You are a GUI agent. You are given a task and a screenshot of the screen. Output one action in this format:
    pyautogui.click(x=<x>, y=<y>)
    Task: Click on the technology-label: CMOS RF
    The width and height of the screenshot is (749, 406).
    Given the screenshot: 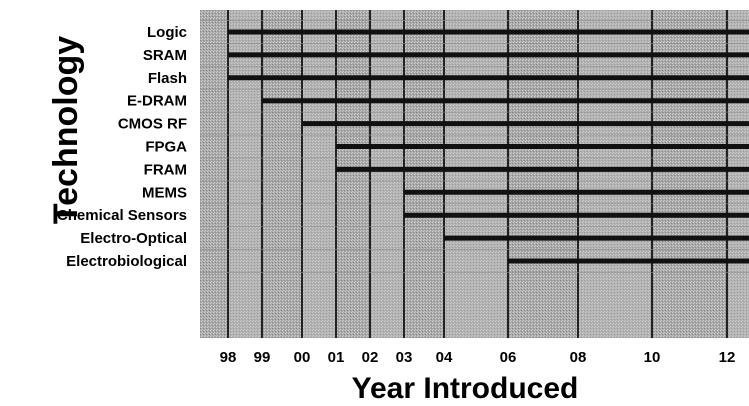 What is the action you would take?
    pyautogui.click(x=152, y=124)
    